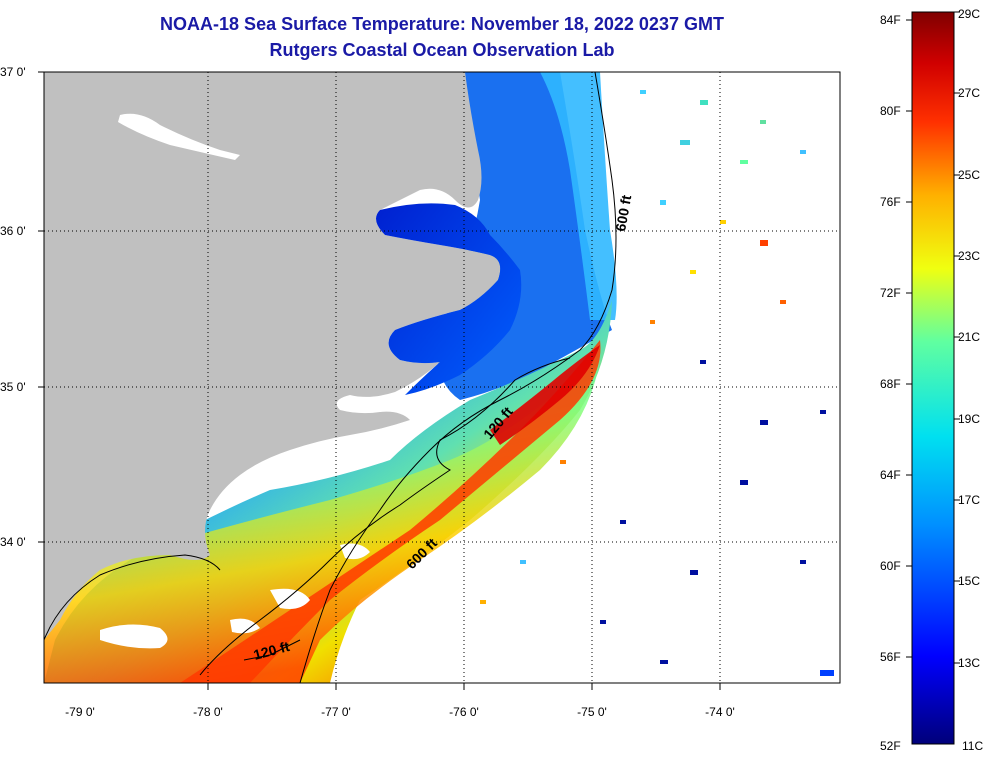 The image size is (992, 761). I want to click on cb-f-76: 76F, so click(890, 202).